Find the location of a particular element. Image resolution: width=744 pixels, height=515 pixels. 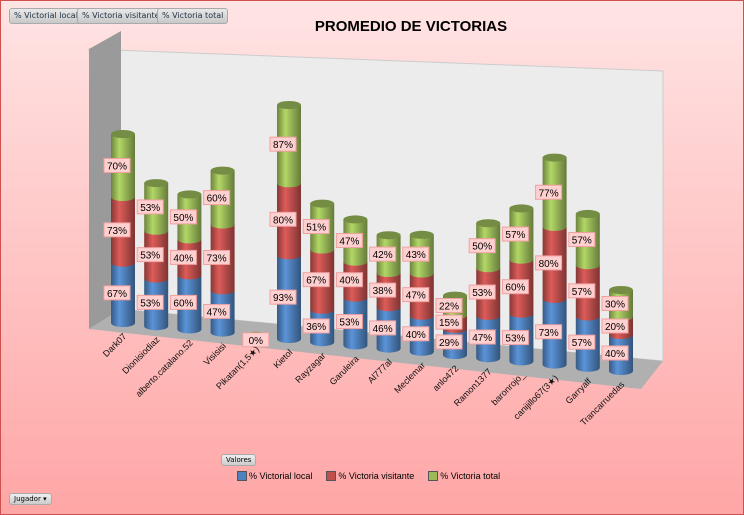

legend-item-local: % Victorial local is located at coordinates (274, 476).